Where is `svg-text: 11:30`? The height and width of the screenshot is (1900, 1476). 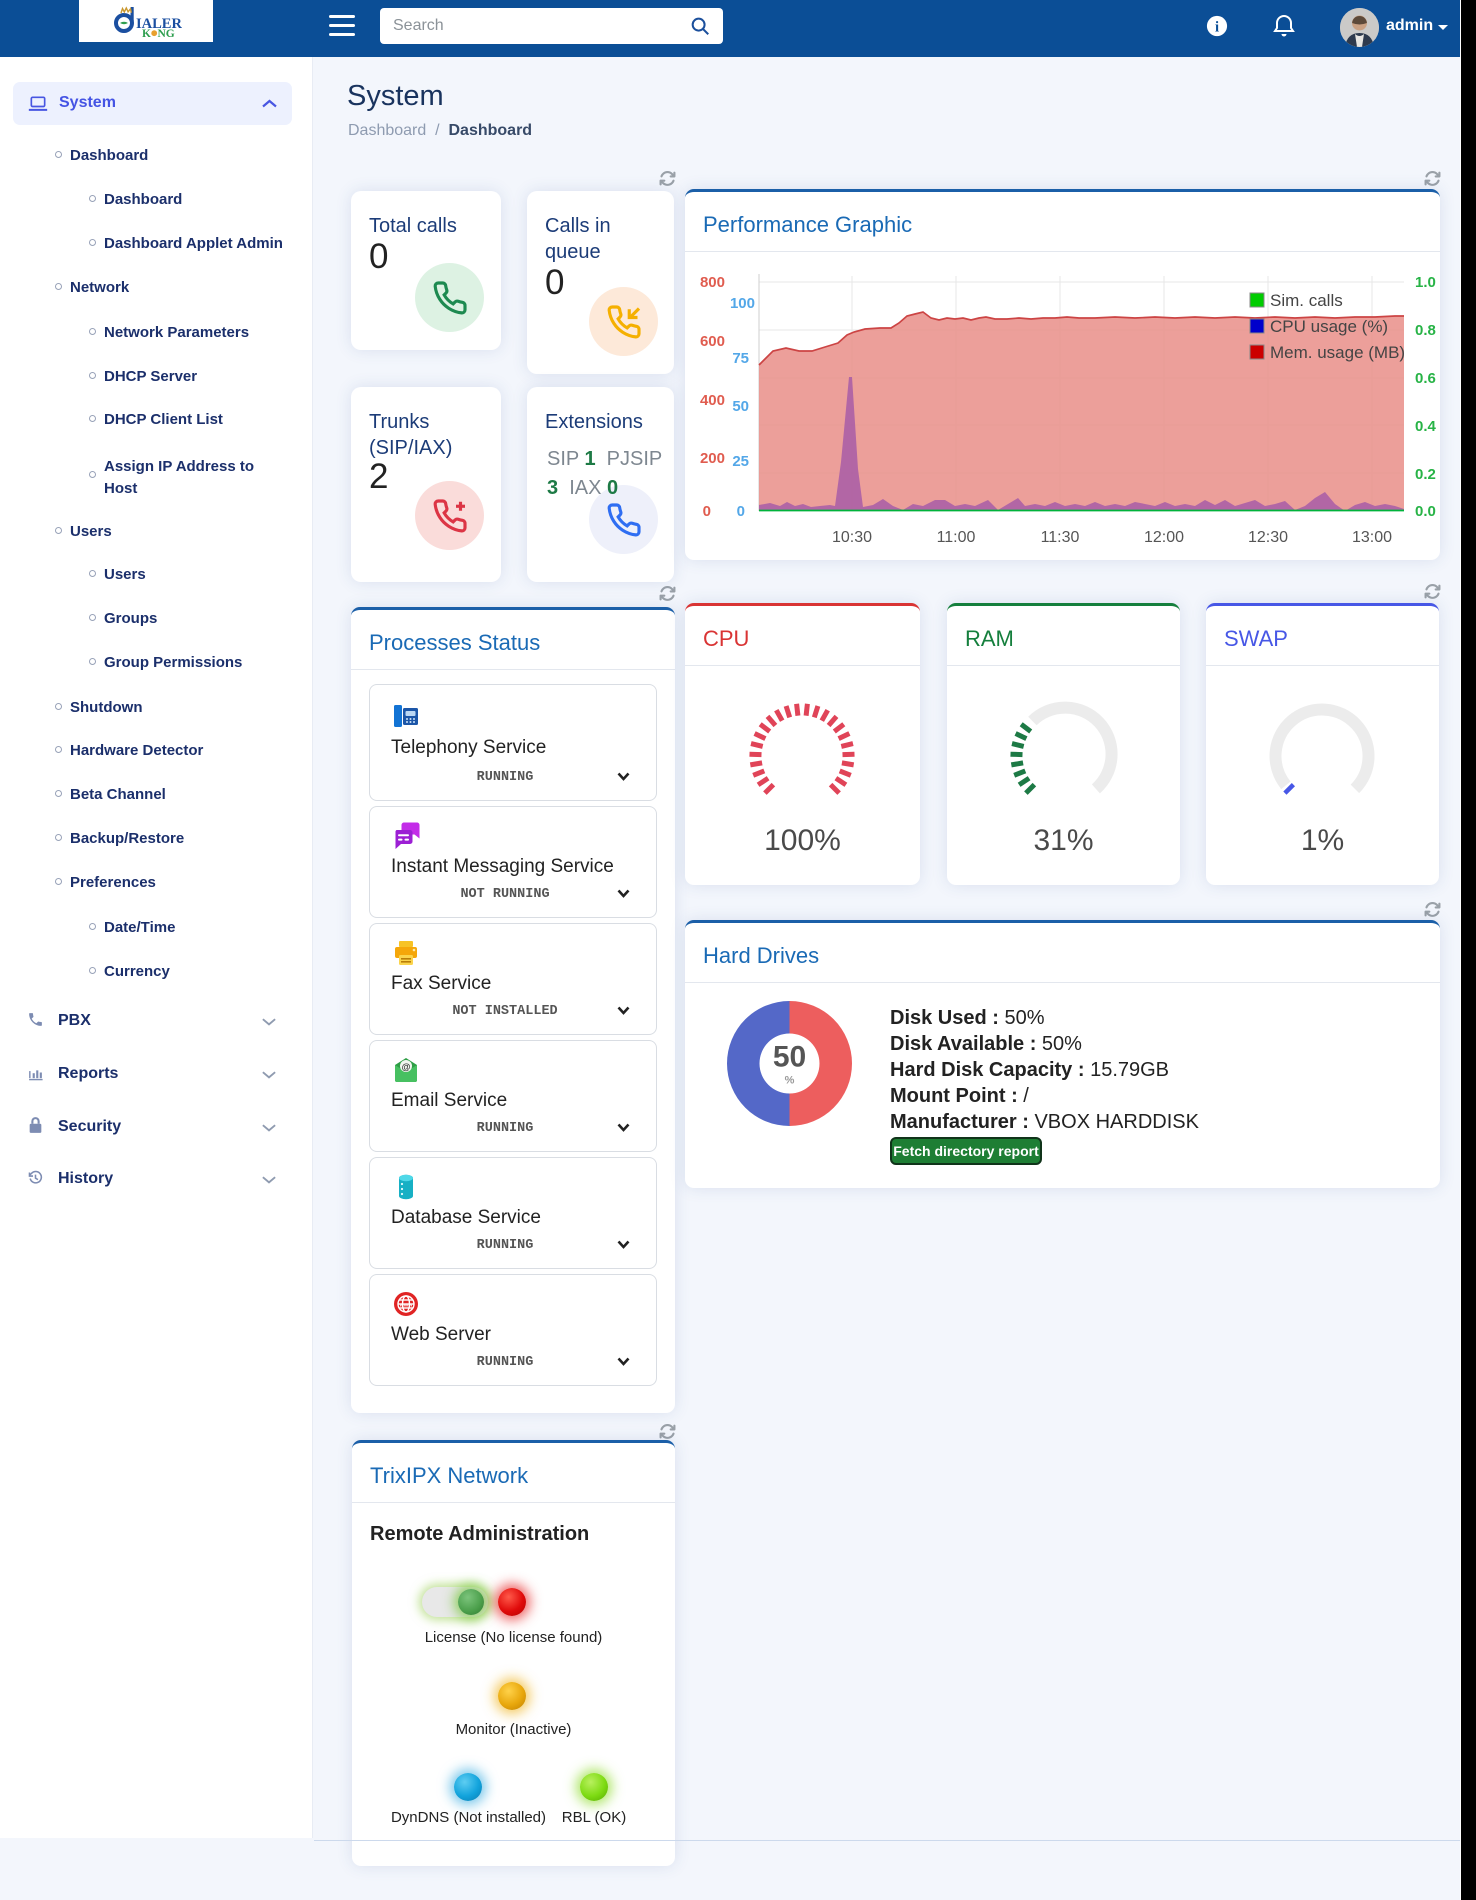 svg-text: 11:30 is located at coordinates (1060, 537).